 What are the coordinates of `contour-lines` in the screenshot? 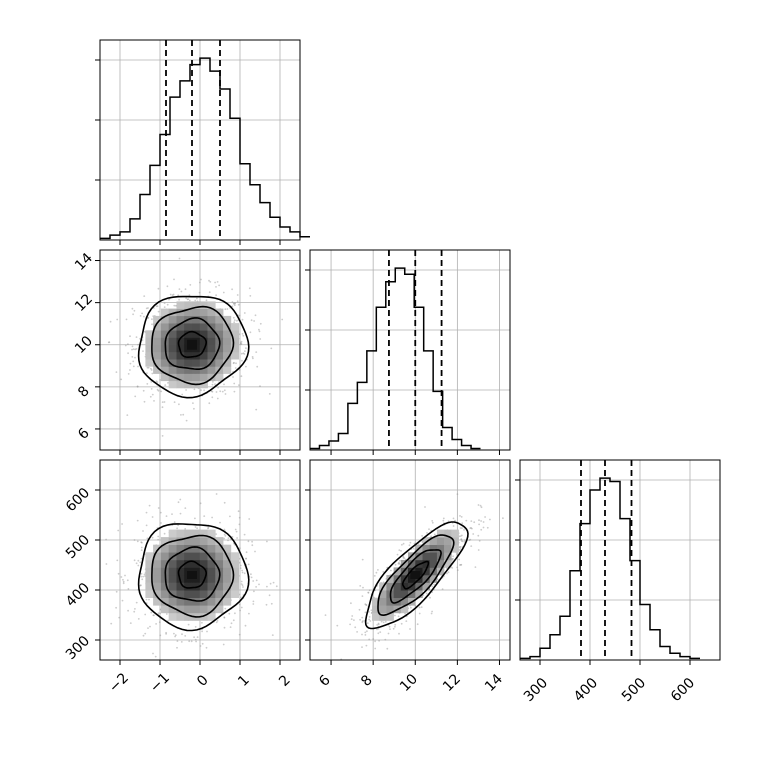 It's located at (193, 577).